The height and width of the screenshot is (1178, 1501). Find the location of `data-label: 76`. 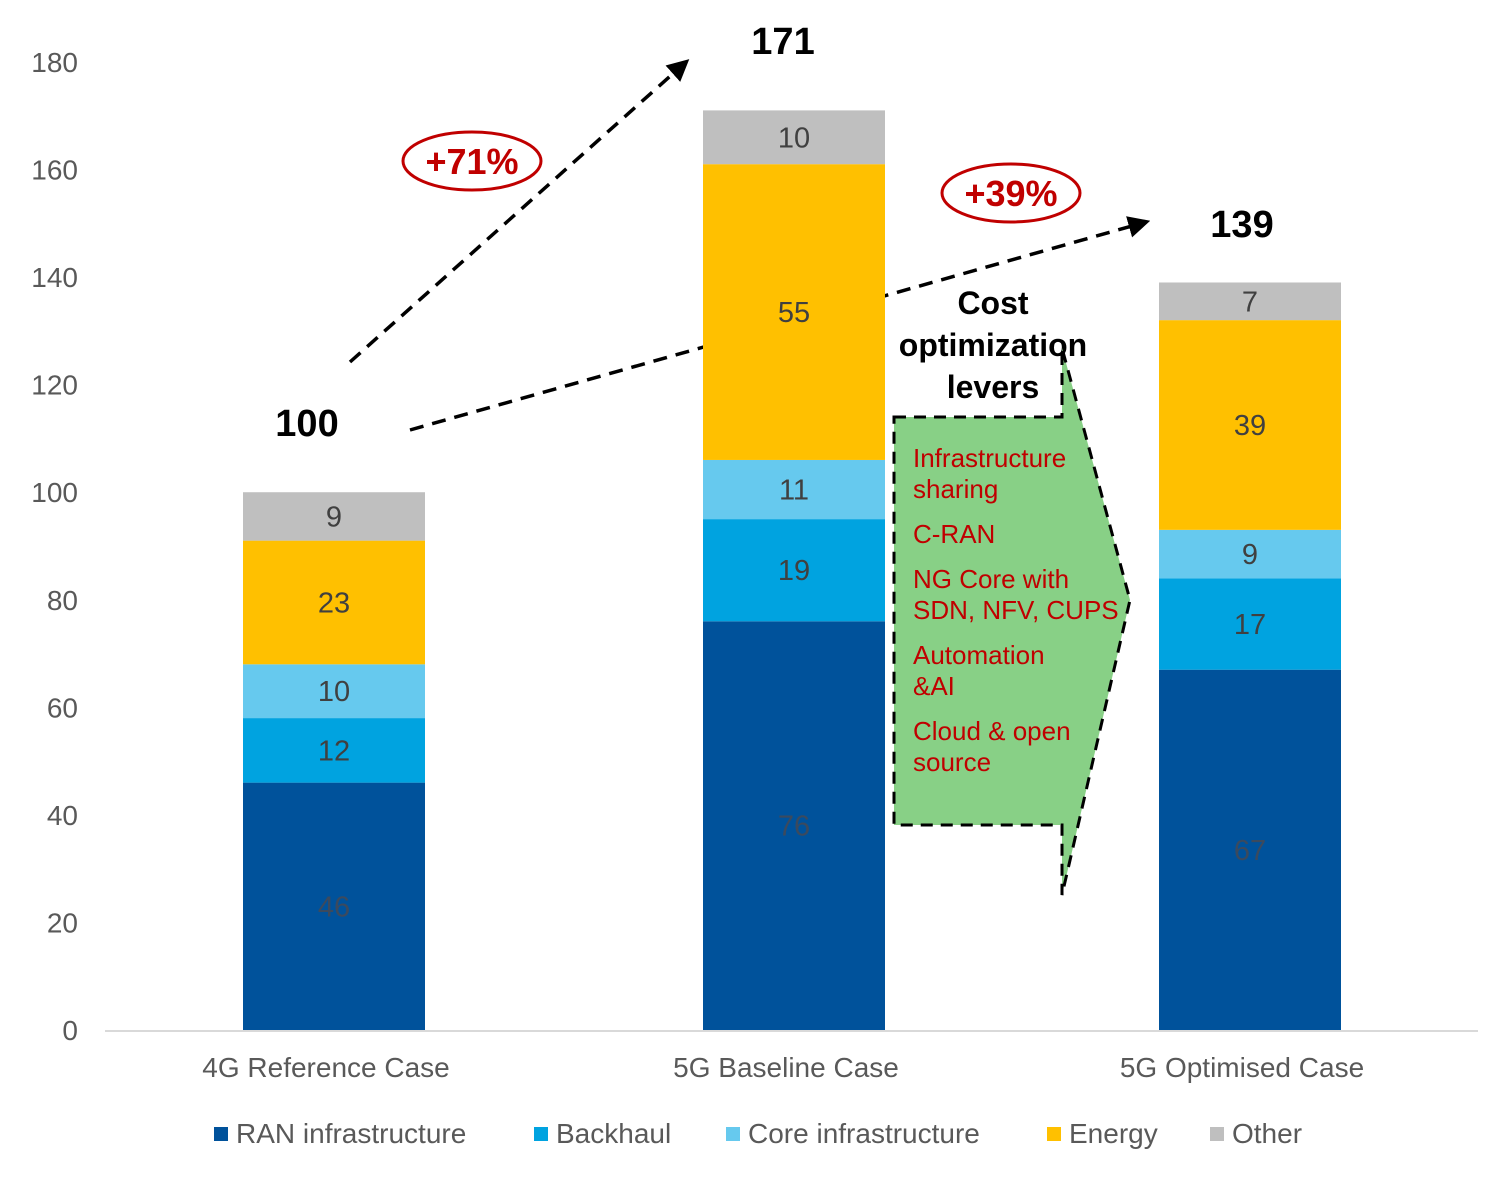

data-label: 76 is located at coordinates (794, 827).